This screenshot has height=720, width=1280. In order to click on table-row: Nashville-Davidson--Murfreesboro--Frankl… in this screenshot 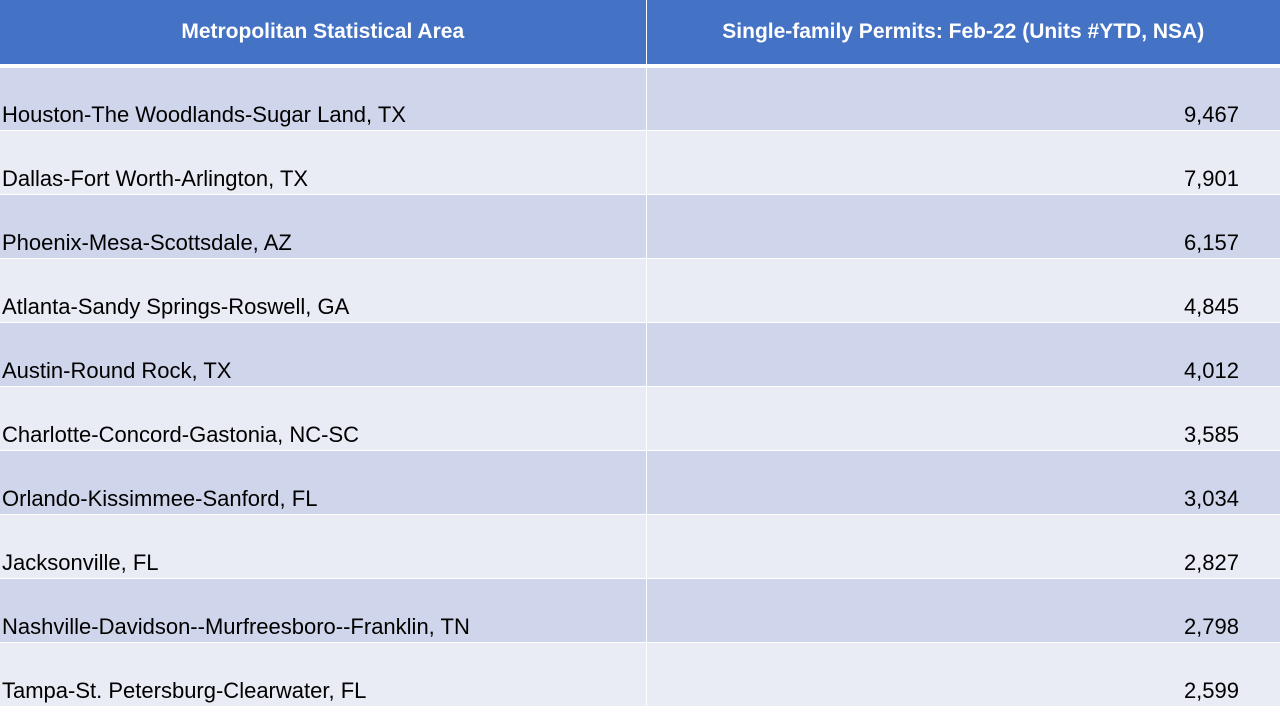, I will do `click(640, 610)`.